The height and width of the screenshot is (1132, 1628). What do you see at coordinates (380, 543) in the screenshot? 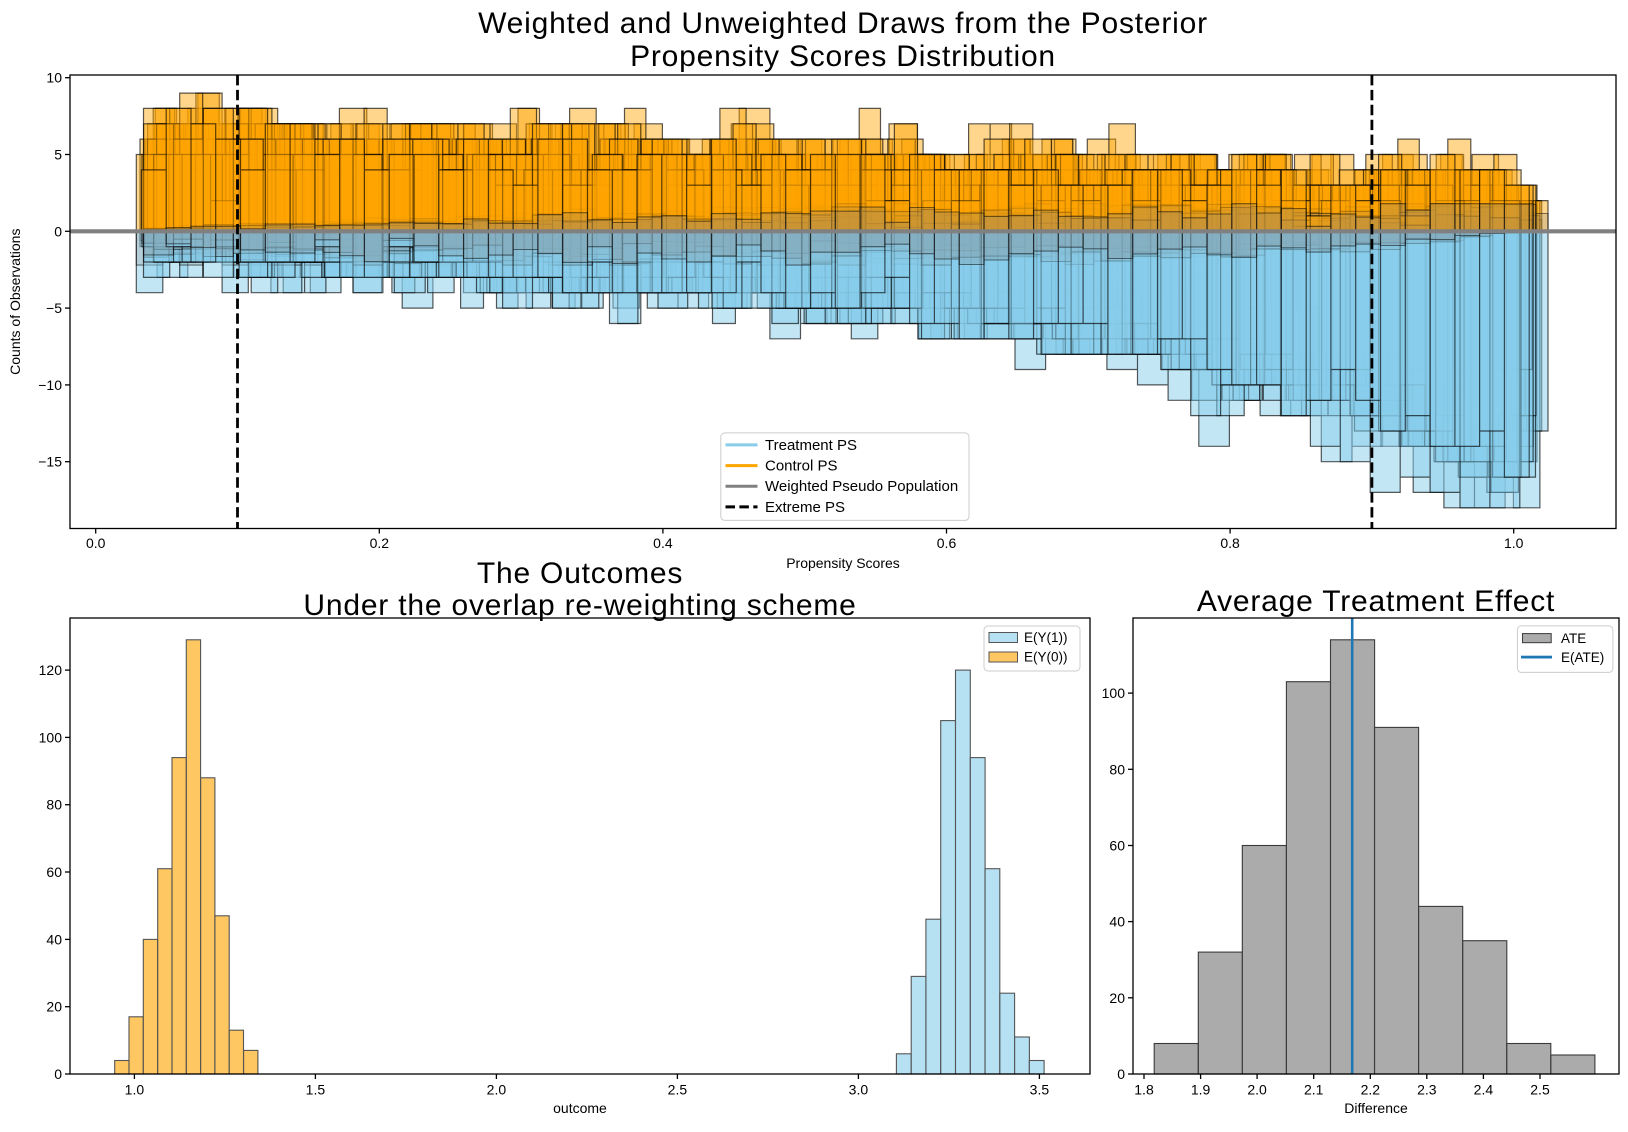
I see `svg-text: 0.2` at bounding box center [380, 543].